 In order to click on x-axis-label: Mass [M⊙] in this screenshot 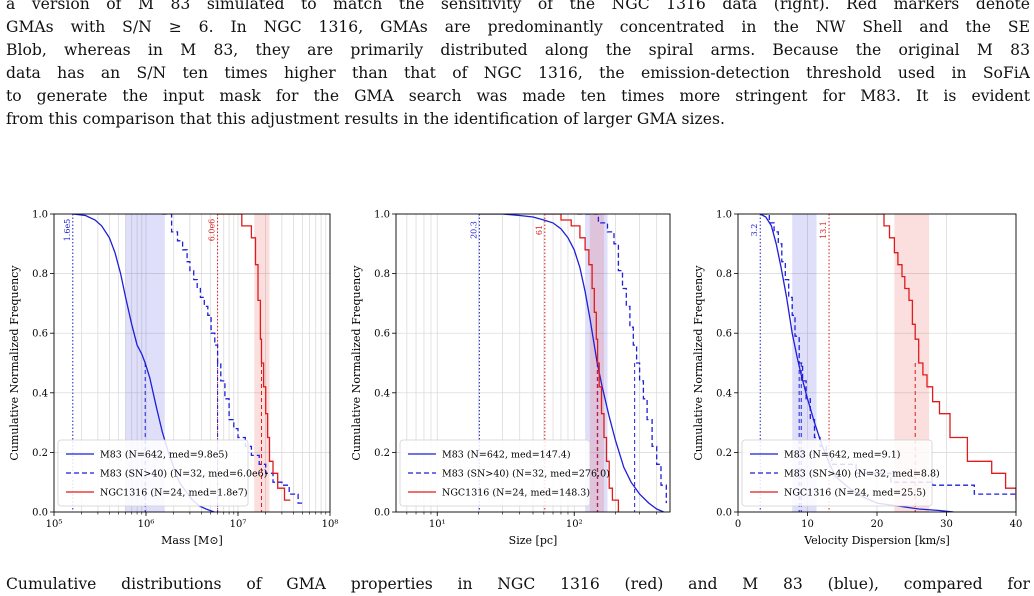, I will do `click(192, 540)`.